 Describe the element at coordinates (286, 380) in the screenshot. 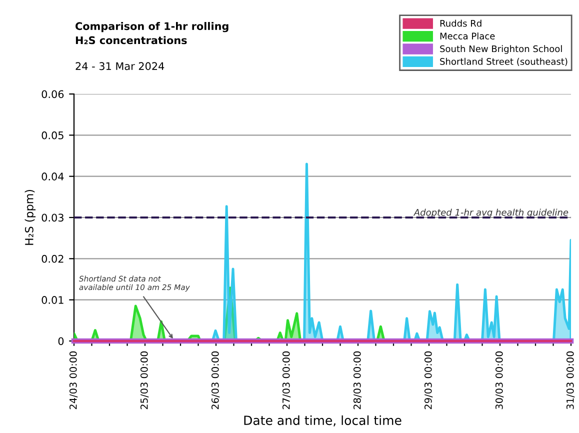

I see `x-tick-label: 27/03 00:00` at that location.